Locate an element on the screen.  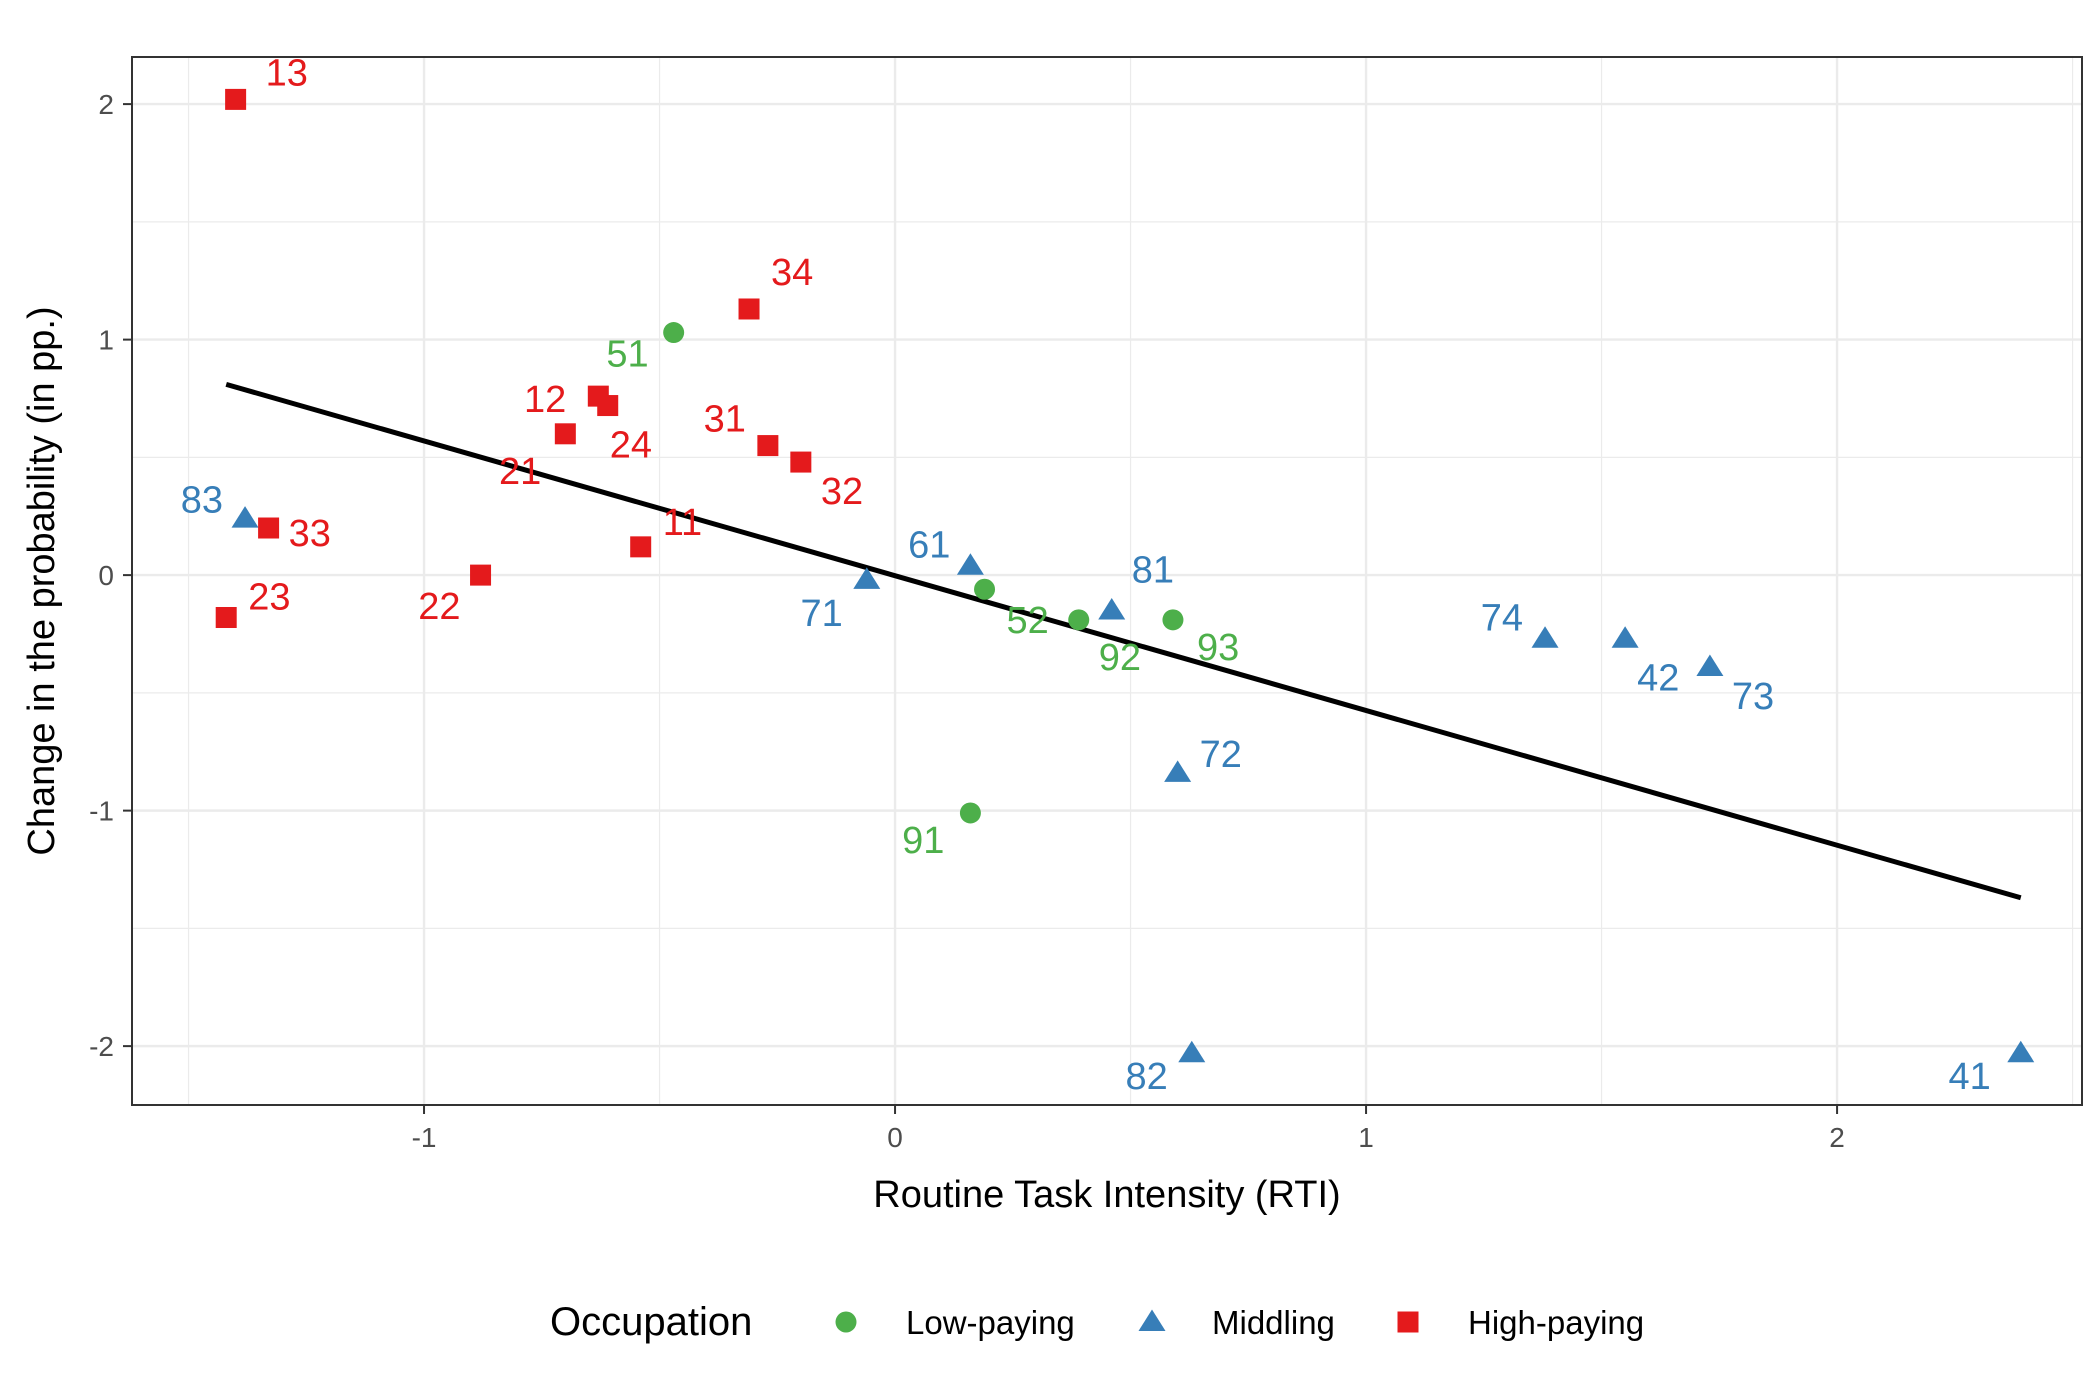
point-label-72: 72 is located at coordinates (1221, 755).